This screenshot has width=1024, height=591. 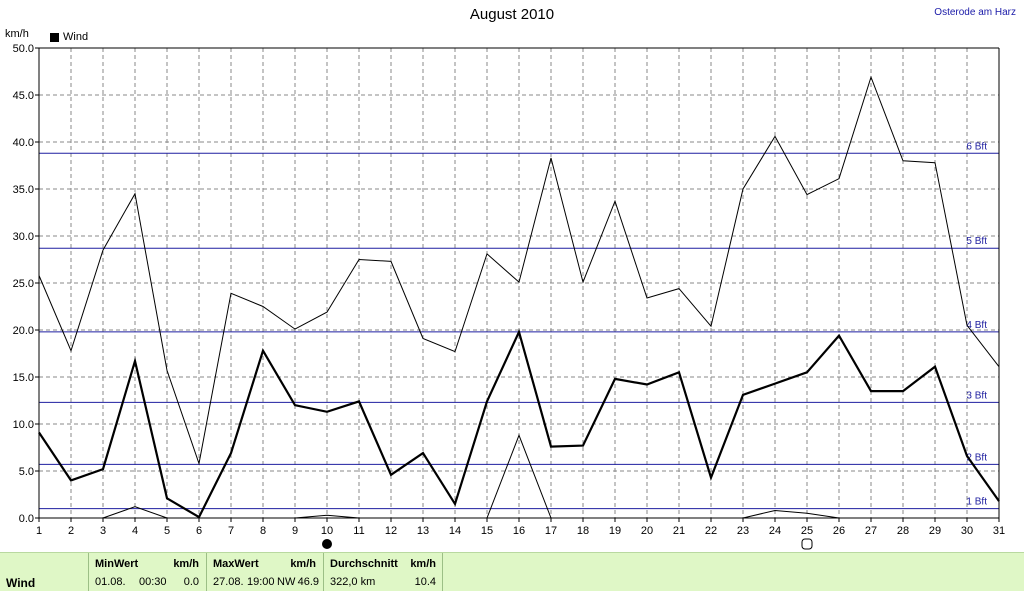 I want to click on x-tick-label: 20, so click(x=647, y=531).